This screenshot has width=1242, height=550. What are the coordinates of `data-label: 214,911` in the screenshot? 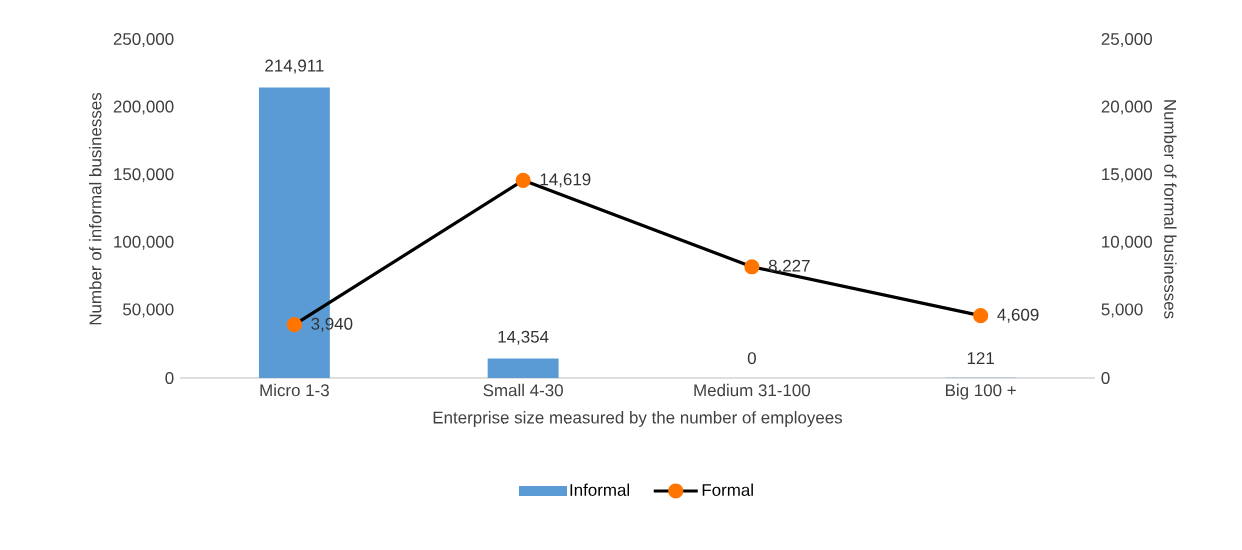 It's located at (294, 66).